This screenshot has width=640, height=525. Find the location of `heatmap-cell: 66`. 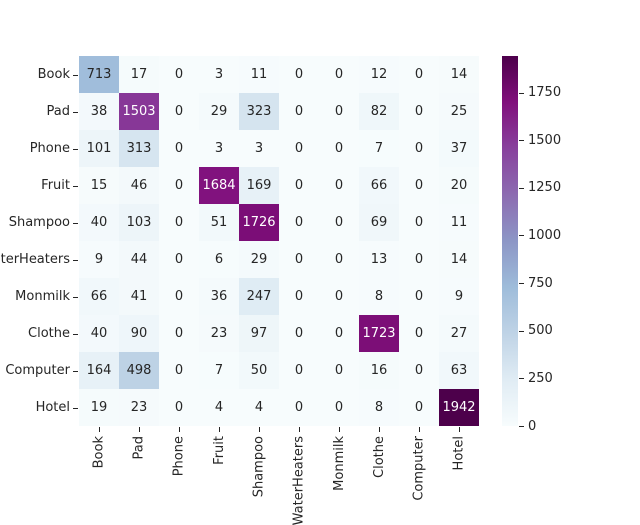

heatmap-cell: 66 is located at coordinates (379, 185).